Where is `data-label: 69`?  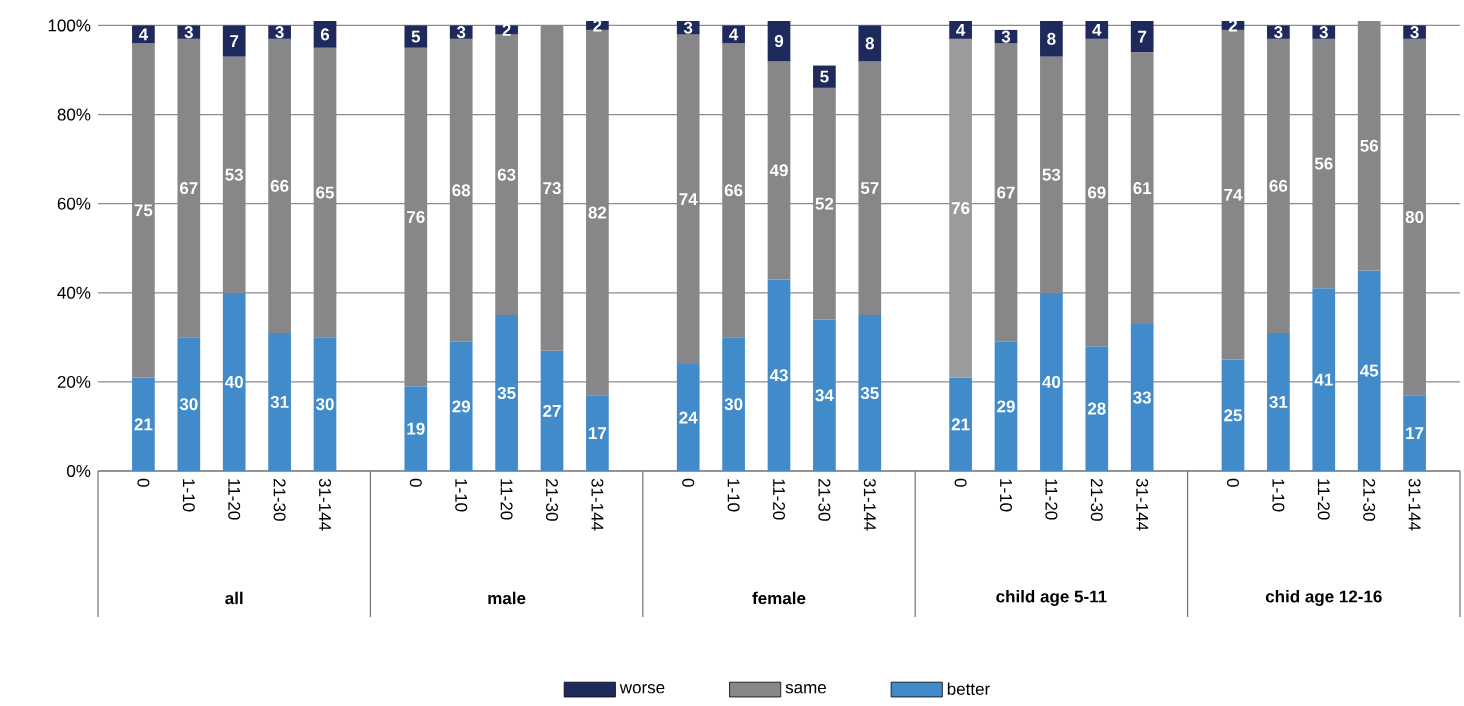 data-label: 69 is located at coordinates (1096, 192).